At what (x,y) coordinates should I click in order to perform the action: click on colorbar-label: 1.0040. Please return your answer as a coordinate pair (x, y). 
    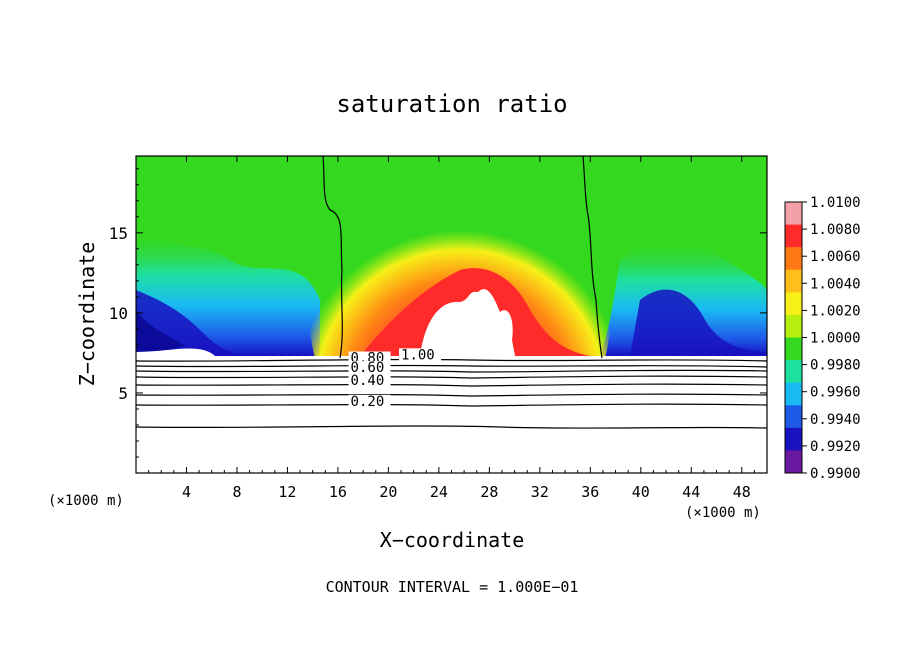
    Looking at the image, I should click on (835, 284).